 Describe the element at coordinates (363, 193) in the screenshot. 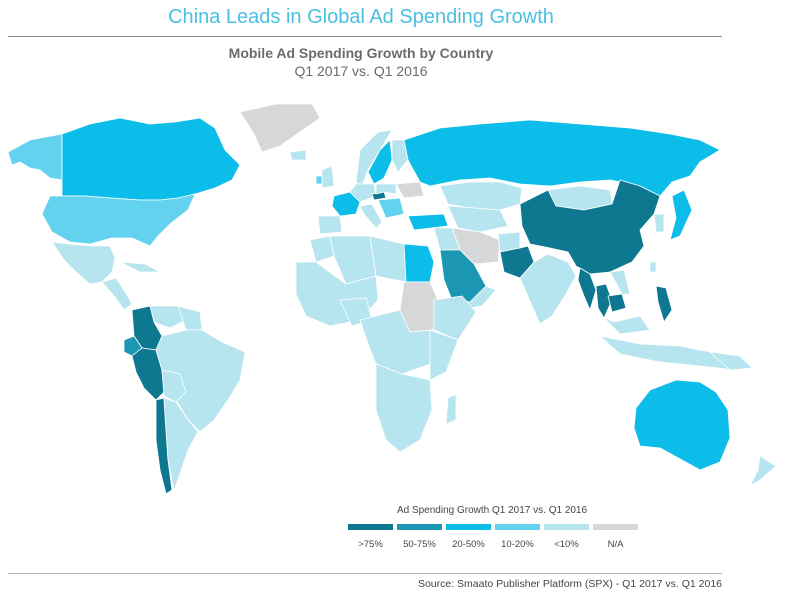

I see `region-germany` at that location.